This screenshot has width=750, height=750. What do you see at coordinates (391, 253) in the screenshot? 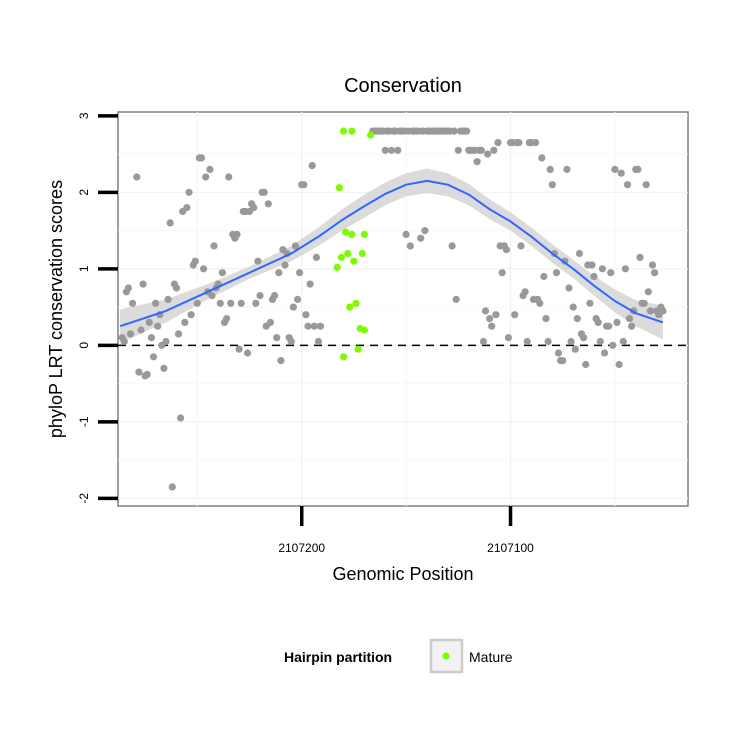
I see `smooth-line` at bounding box center [391, 253].